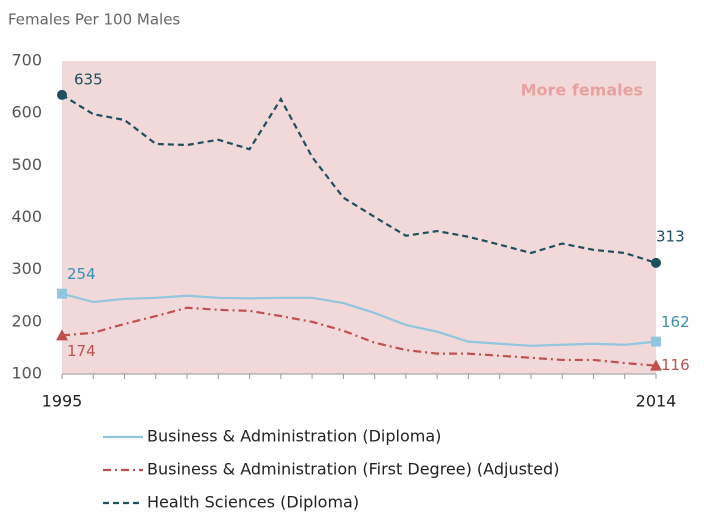 The height and width of the screenshot is (514, 704). Describe the element at coordinates (88, 79) in the screenshot. I see `data-label: 635` at that location.